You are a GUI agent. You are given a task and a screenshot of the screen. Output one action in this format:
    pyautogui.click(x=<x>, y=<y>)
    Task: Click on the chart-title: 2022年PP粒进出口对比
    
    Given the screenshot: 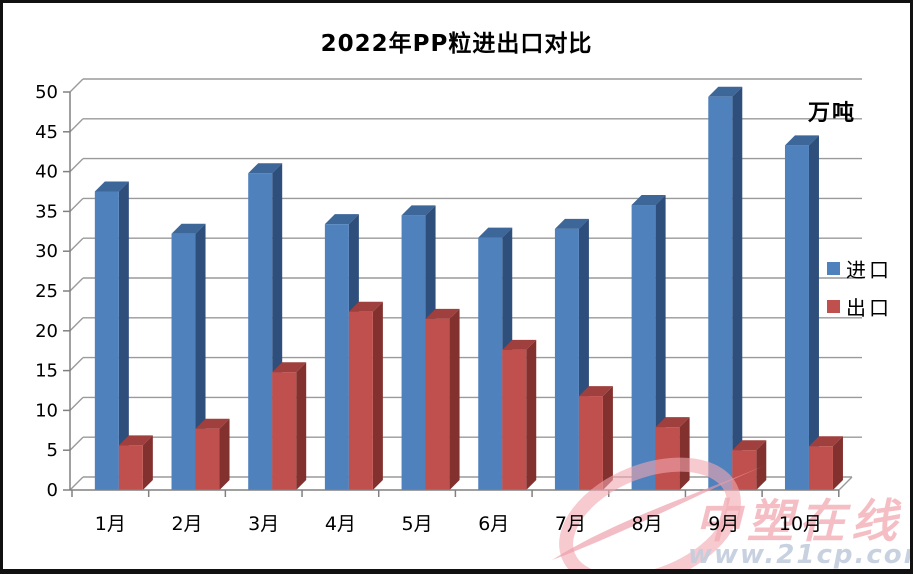 What is the action you would take?
    pyautogui.click(x=456, y=44)
    